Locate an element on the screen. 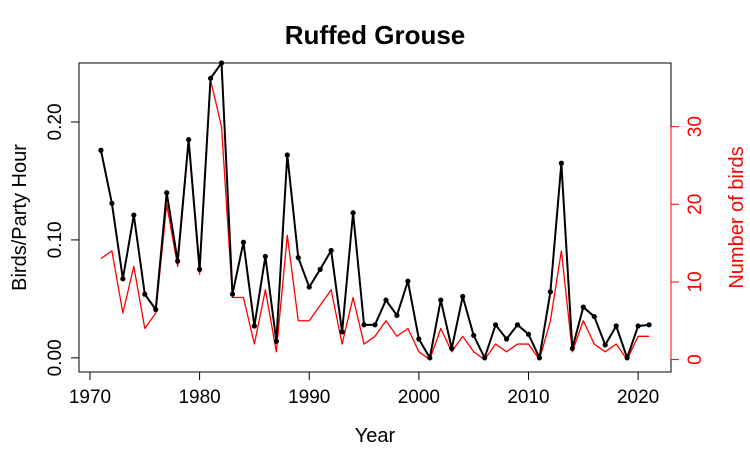 This screenshot has height=450, width=750. x-tick-label: 1990 is located at coordinates (309, 397).